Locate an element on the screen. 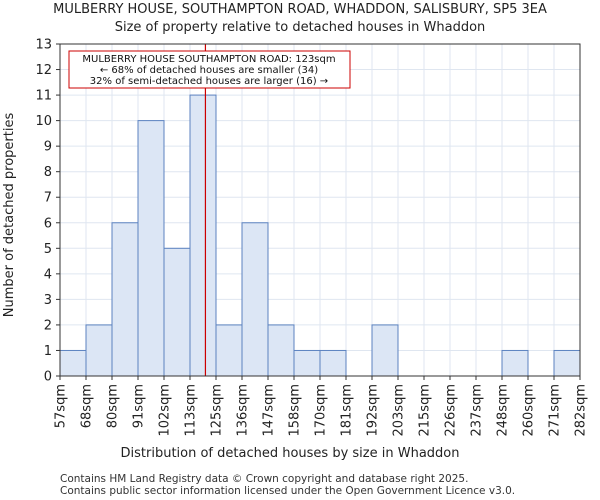 This screenshot has height=500, width=600. x-tick-label: 125sqm is located at coordinates (217, 410).